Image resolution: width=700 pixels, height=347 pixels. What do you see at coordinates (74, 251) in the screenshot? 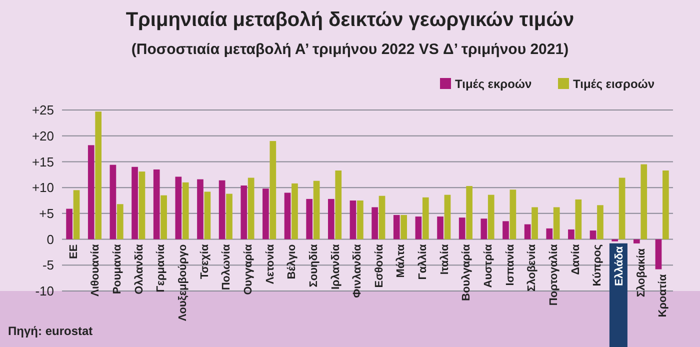
I see `x-tick-label: ΕΕ` at bounding box center [74, 251].